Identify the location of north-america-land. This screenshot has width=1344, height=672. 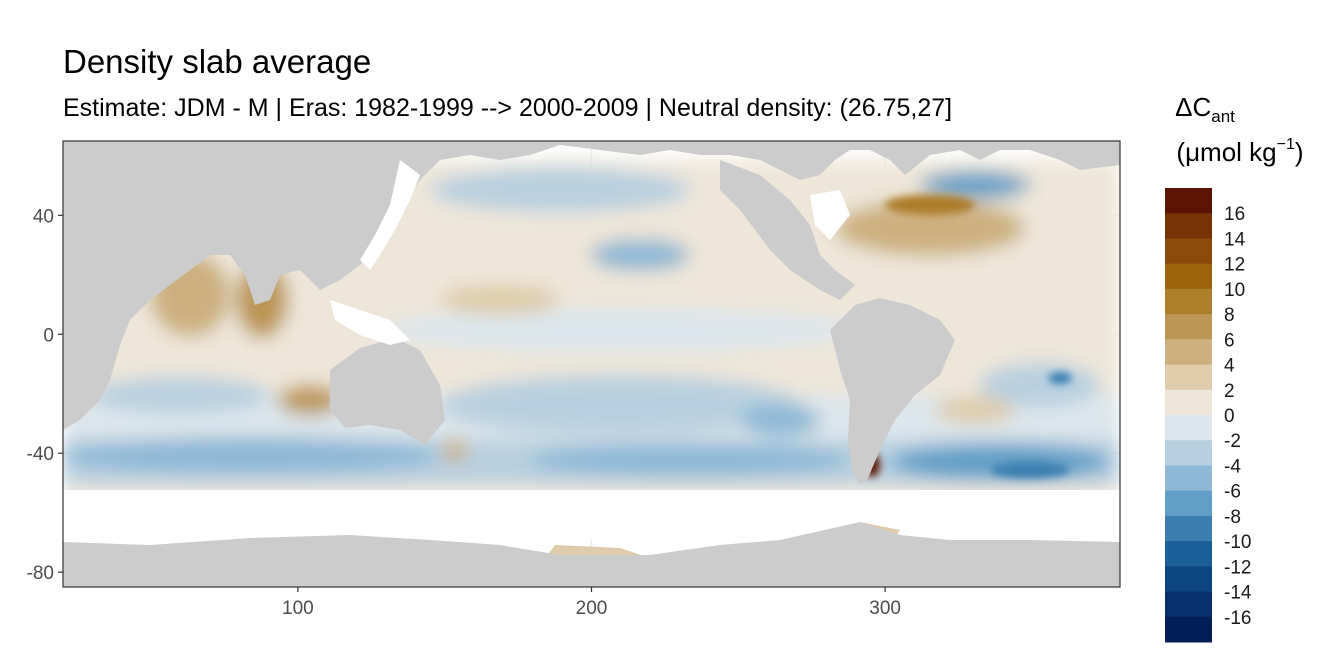
(787, 230).